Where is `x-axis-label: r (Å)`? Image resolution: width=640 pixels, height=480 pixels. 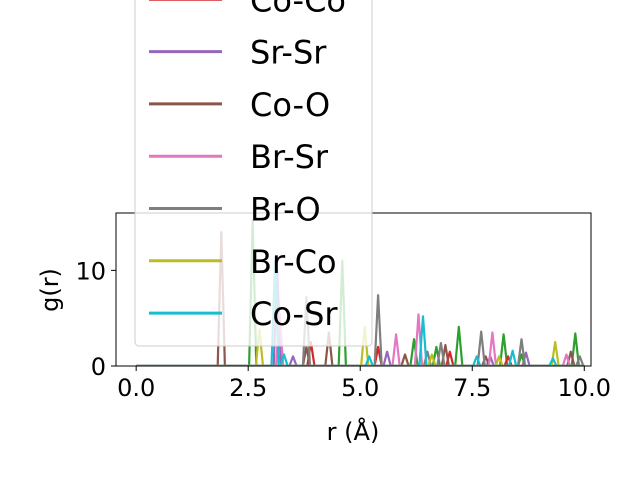
x-axis-label: r (Å) is located at coordinates (353, 431).